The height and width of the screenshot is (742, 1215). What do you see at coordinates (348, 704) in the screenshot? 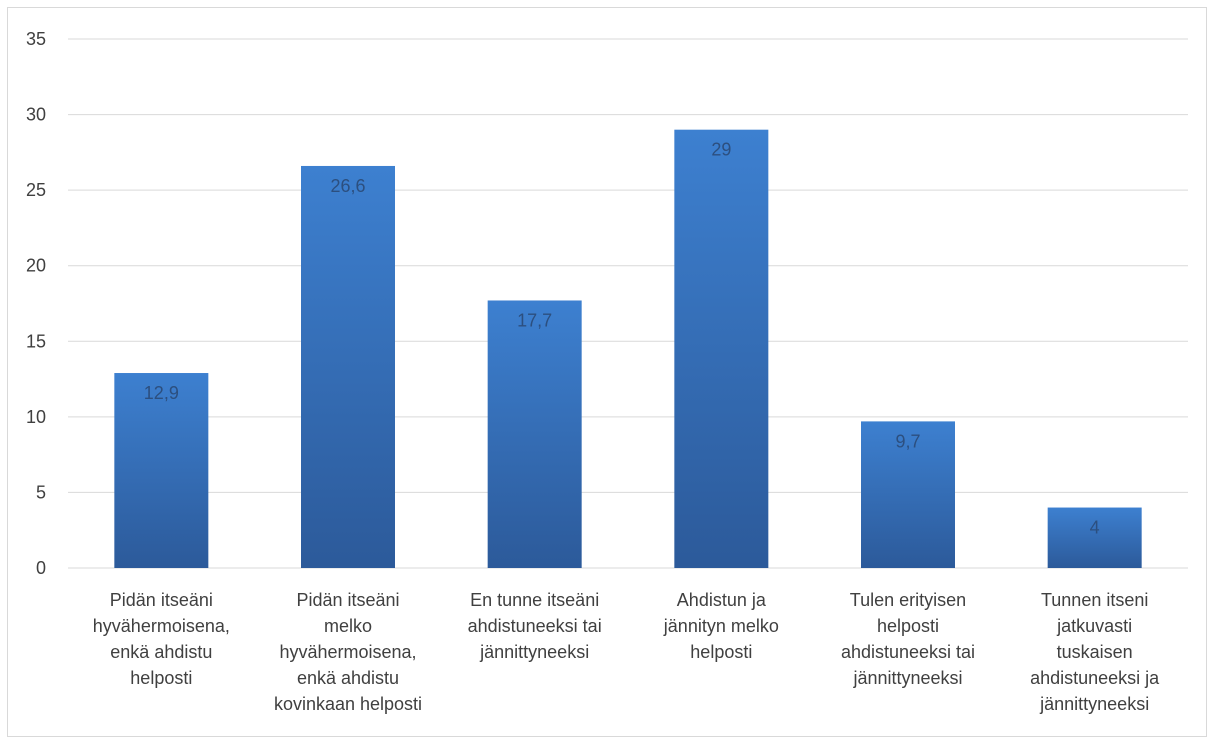
I see `x-tick-label-line: kovinkaan helposti` at bounding box center [348, 704].